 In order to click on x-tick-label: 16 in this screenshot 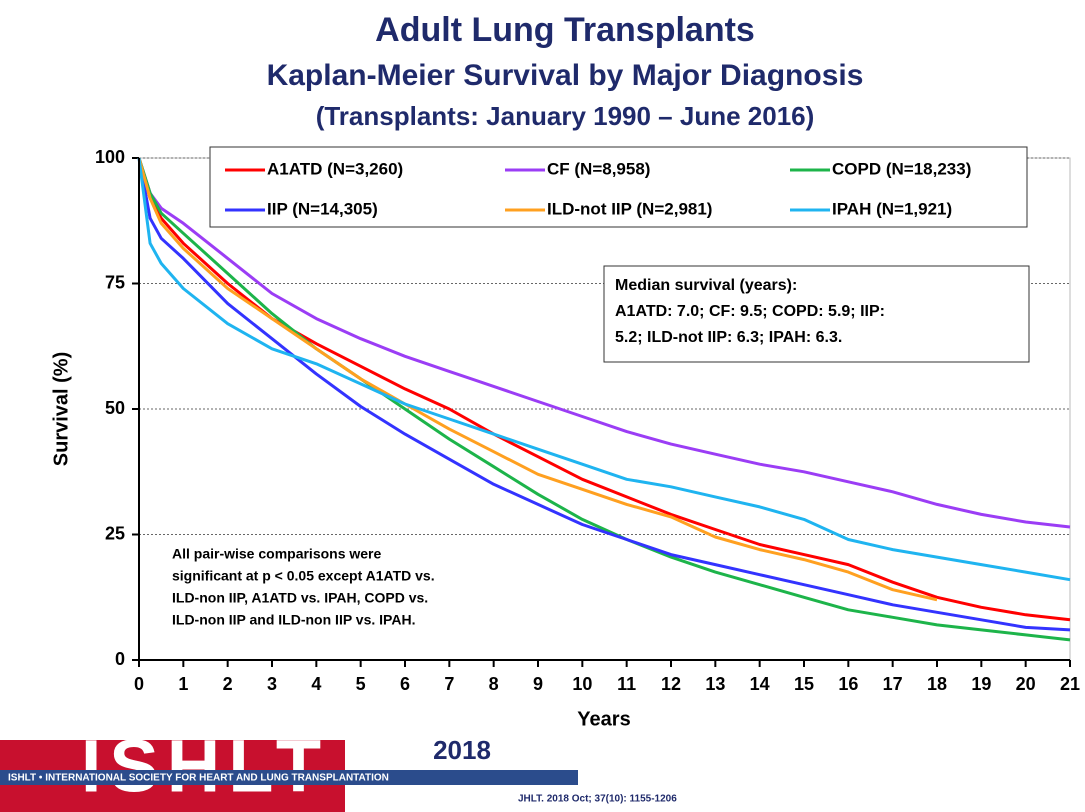, I will do `click(848, 684)`.